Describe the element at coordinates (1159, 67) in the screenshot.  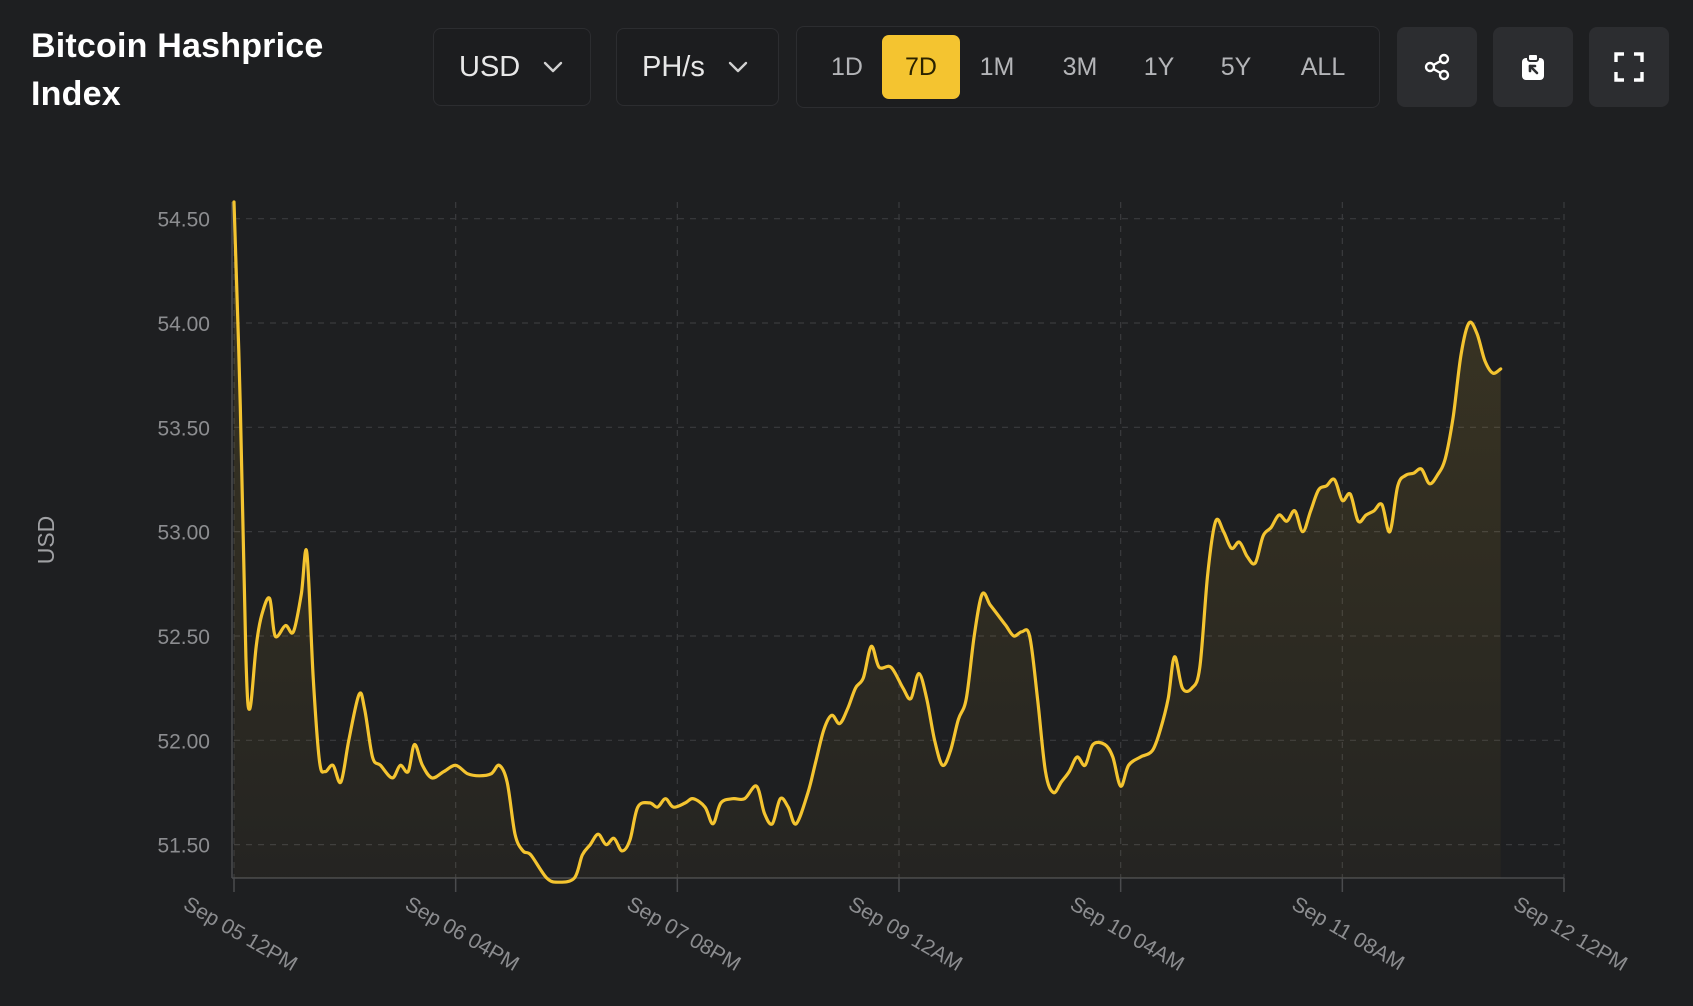
I see `range-1y-button: 1Y` at that location.